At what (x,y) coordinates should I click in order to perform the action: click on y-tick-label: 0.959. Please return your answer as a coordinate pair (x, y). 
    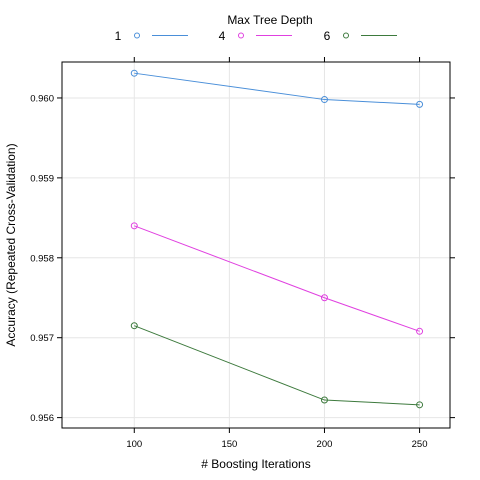
    Looking at the image, I should click on (42, 178).